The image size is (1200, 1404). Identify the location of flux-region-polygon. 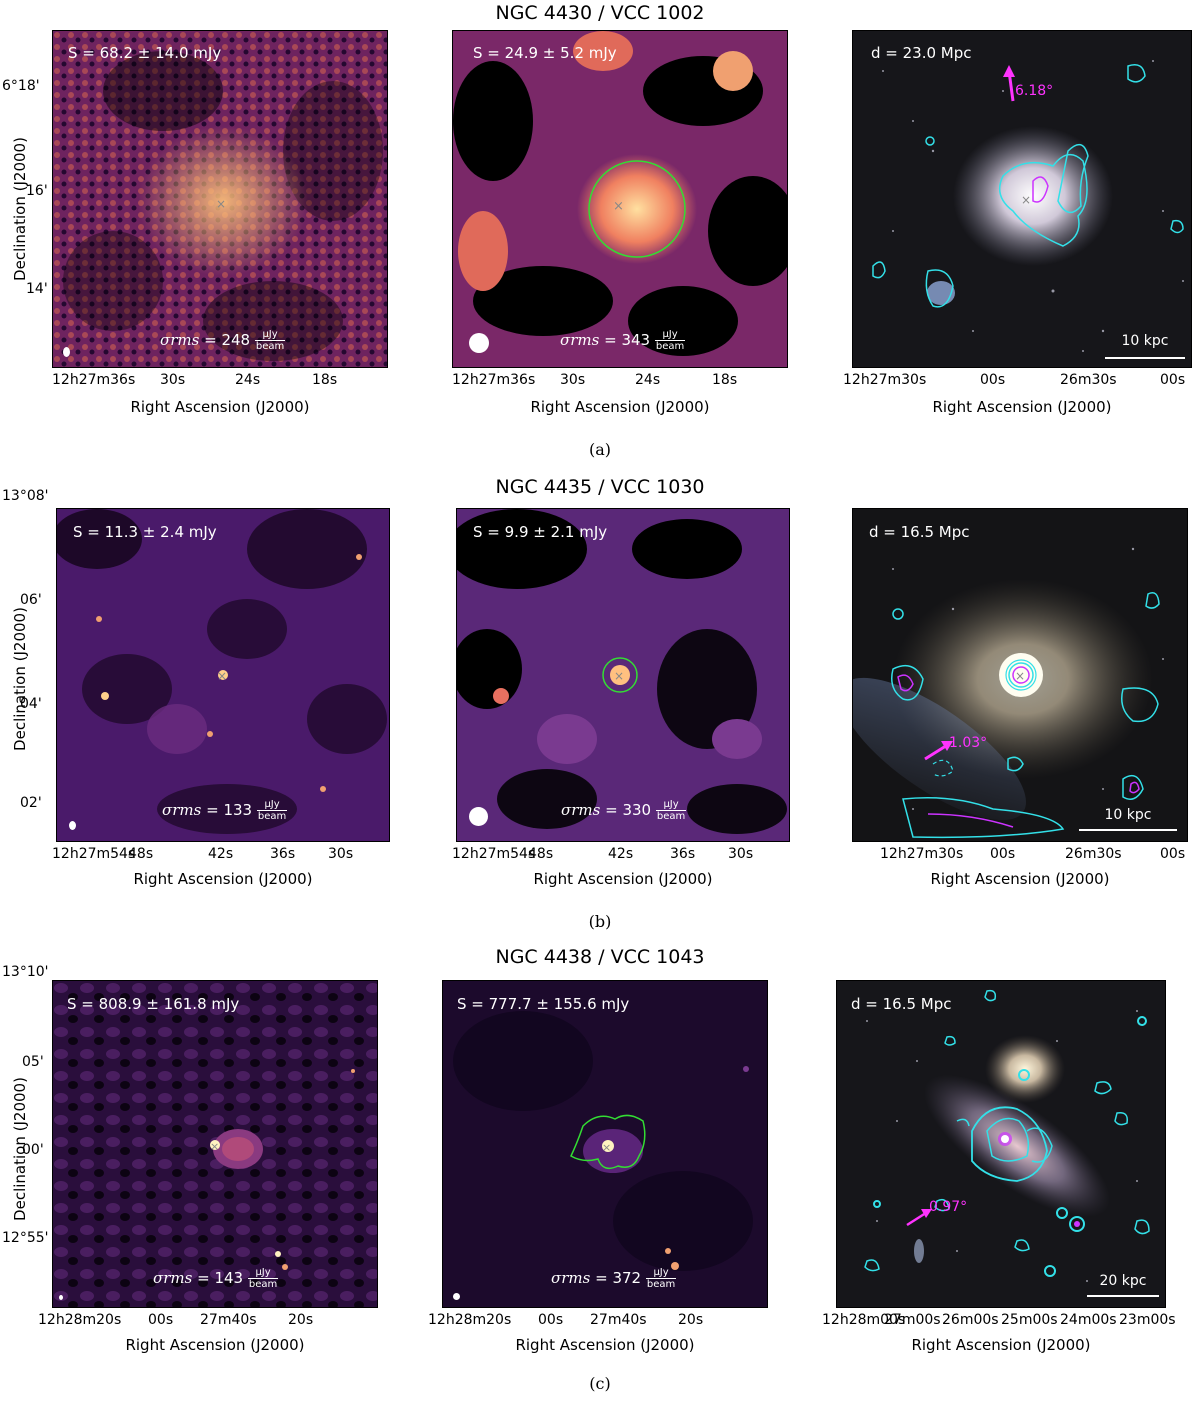
(608, 1142).